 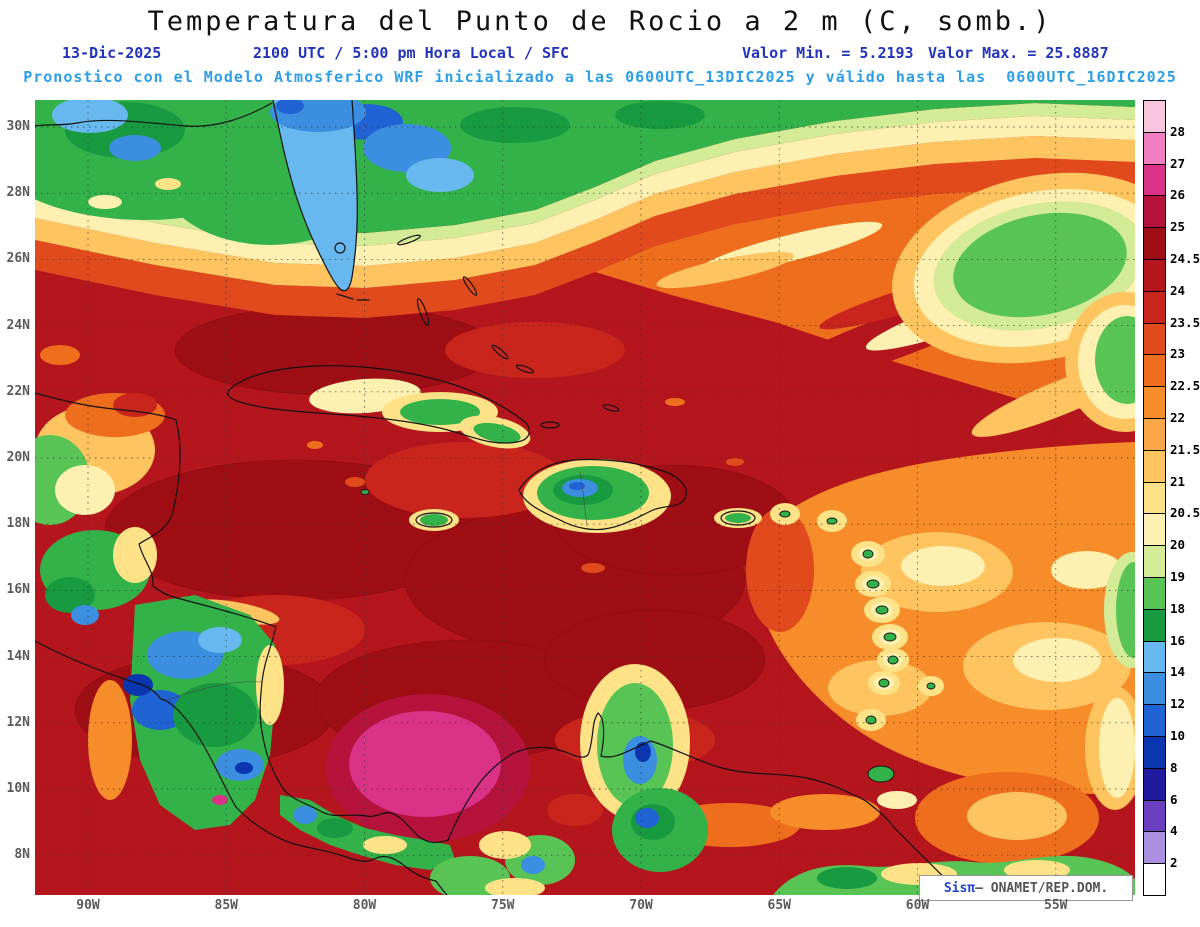 I want to click on value-min: Valor Min. = 5.2193, so click(x=828, y=53).